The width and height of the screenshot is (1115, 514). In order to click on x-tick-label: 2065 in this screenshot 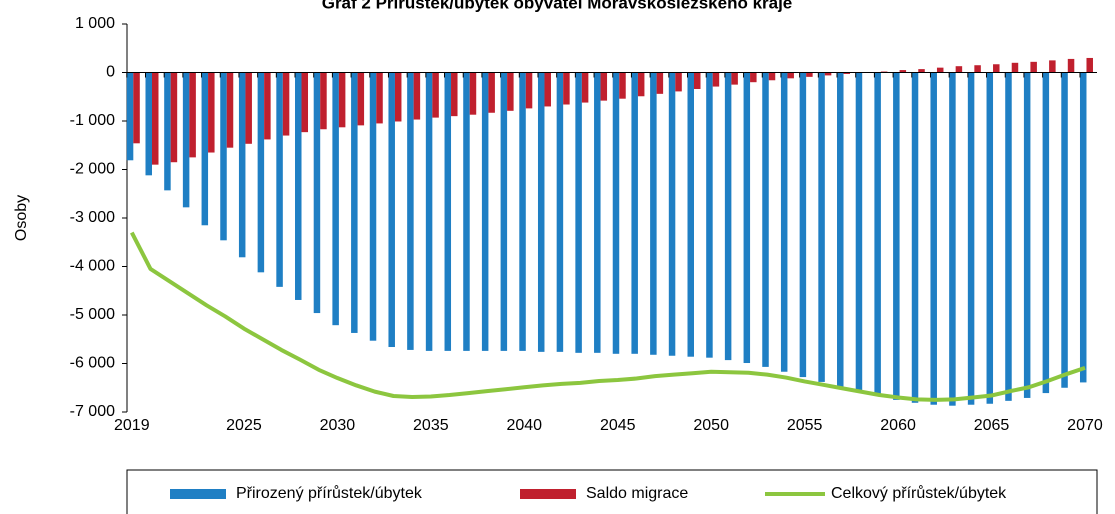, I will do `click(992, 425)`.